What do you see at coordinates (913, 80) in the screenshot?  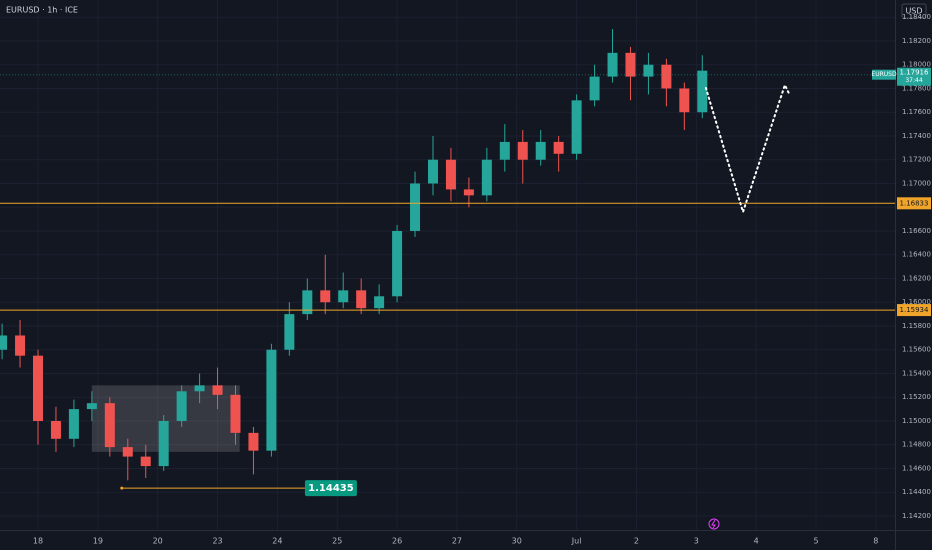 I see `countdown-label: 37:44` at bounding box center [913, 80].